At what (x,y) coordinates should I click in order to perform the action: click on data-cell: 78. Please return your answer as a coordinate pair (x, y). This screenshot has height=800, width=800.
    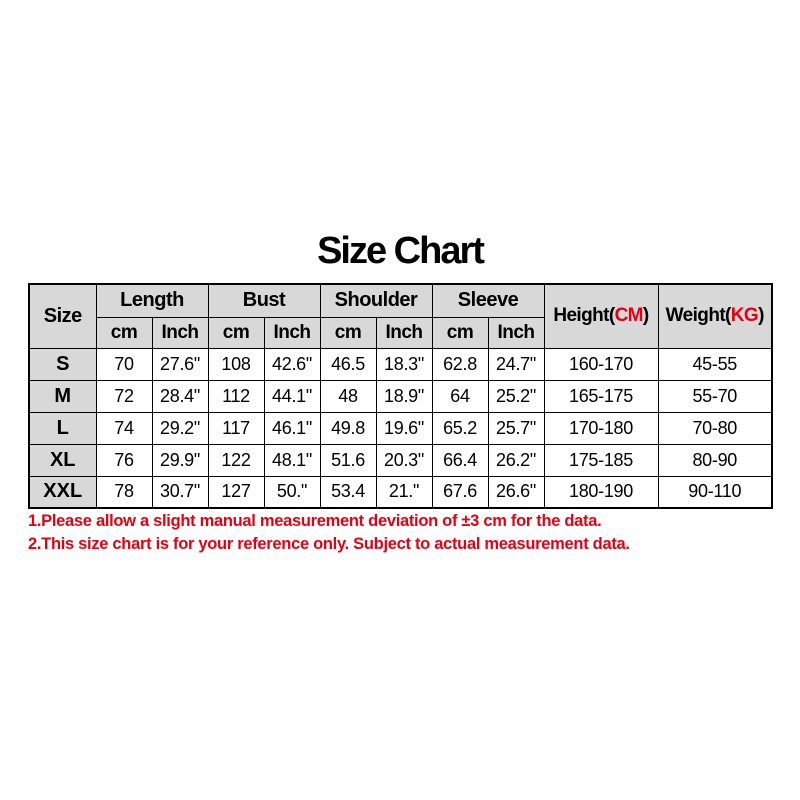
    Looking at the image, I should click on (124, 492).